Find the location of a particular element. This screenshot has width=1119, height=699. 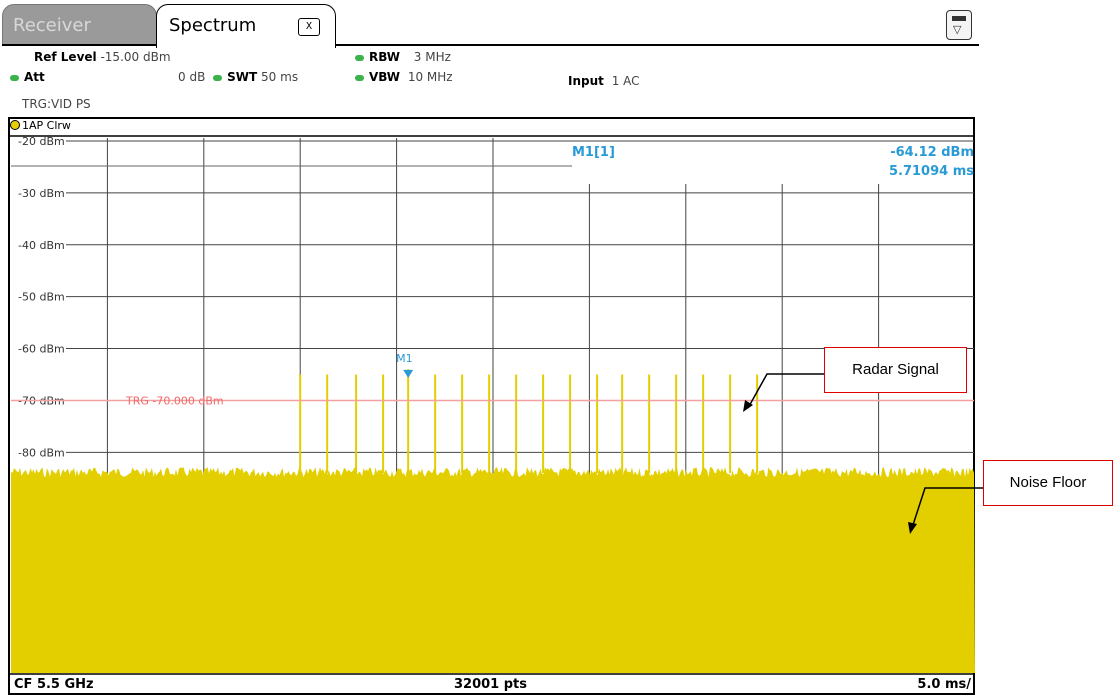

ref-level-value: -15.00 dBm is located at coordinates (135, 57).